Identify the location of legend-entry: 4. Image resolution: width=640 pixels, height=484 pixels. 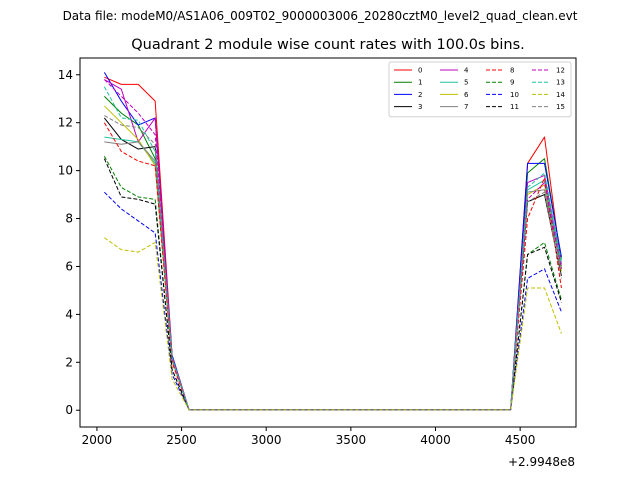
(454, 71).